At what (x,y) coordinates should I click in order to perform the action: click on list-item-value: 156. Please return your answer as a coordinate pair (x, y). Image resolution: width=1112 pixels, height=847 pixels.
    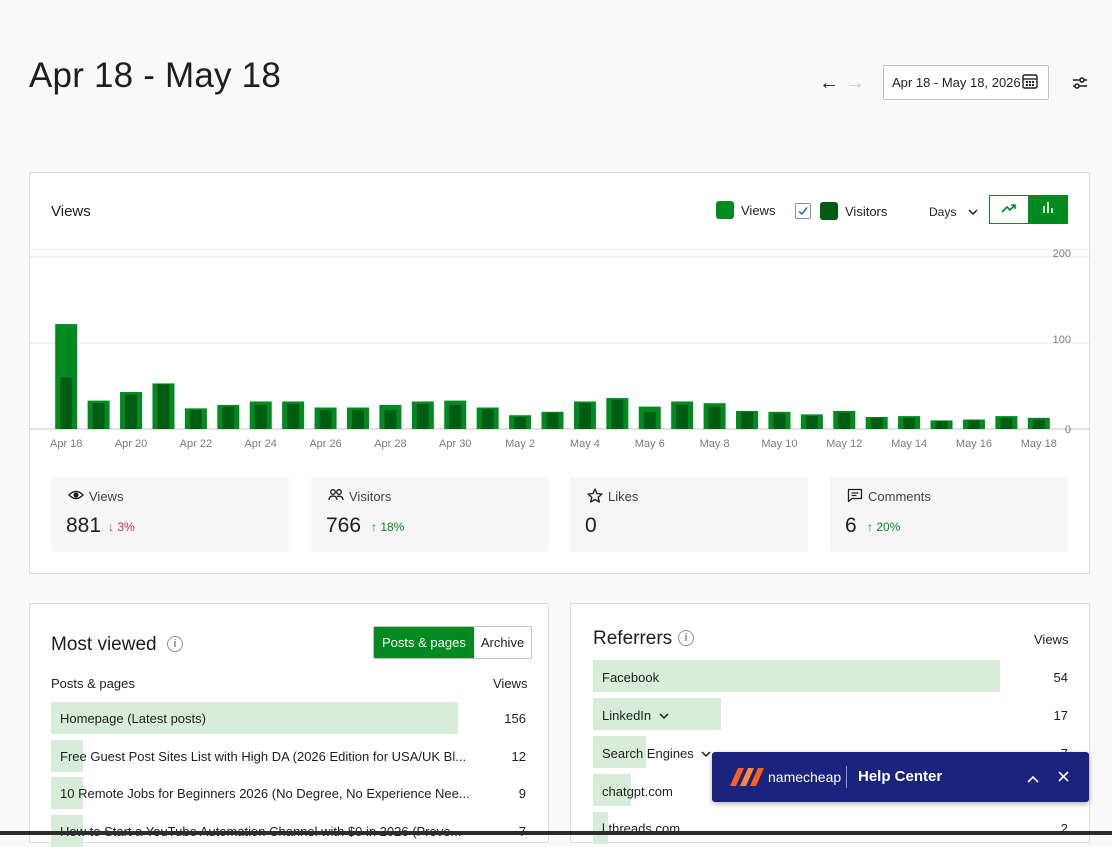
    Looking at the image, I should click on (515, 718).